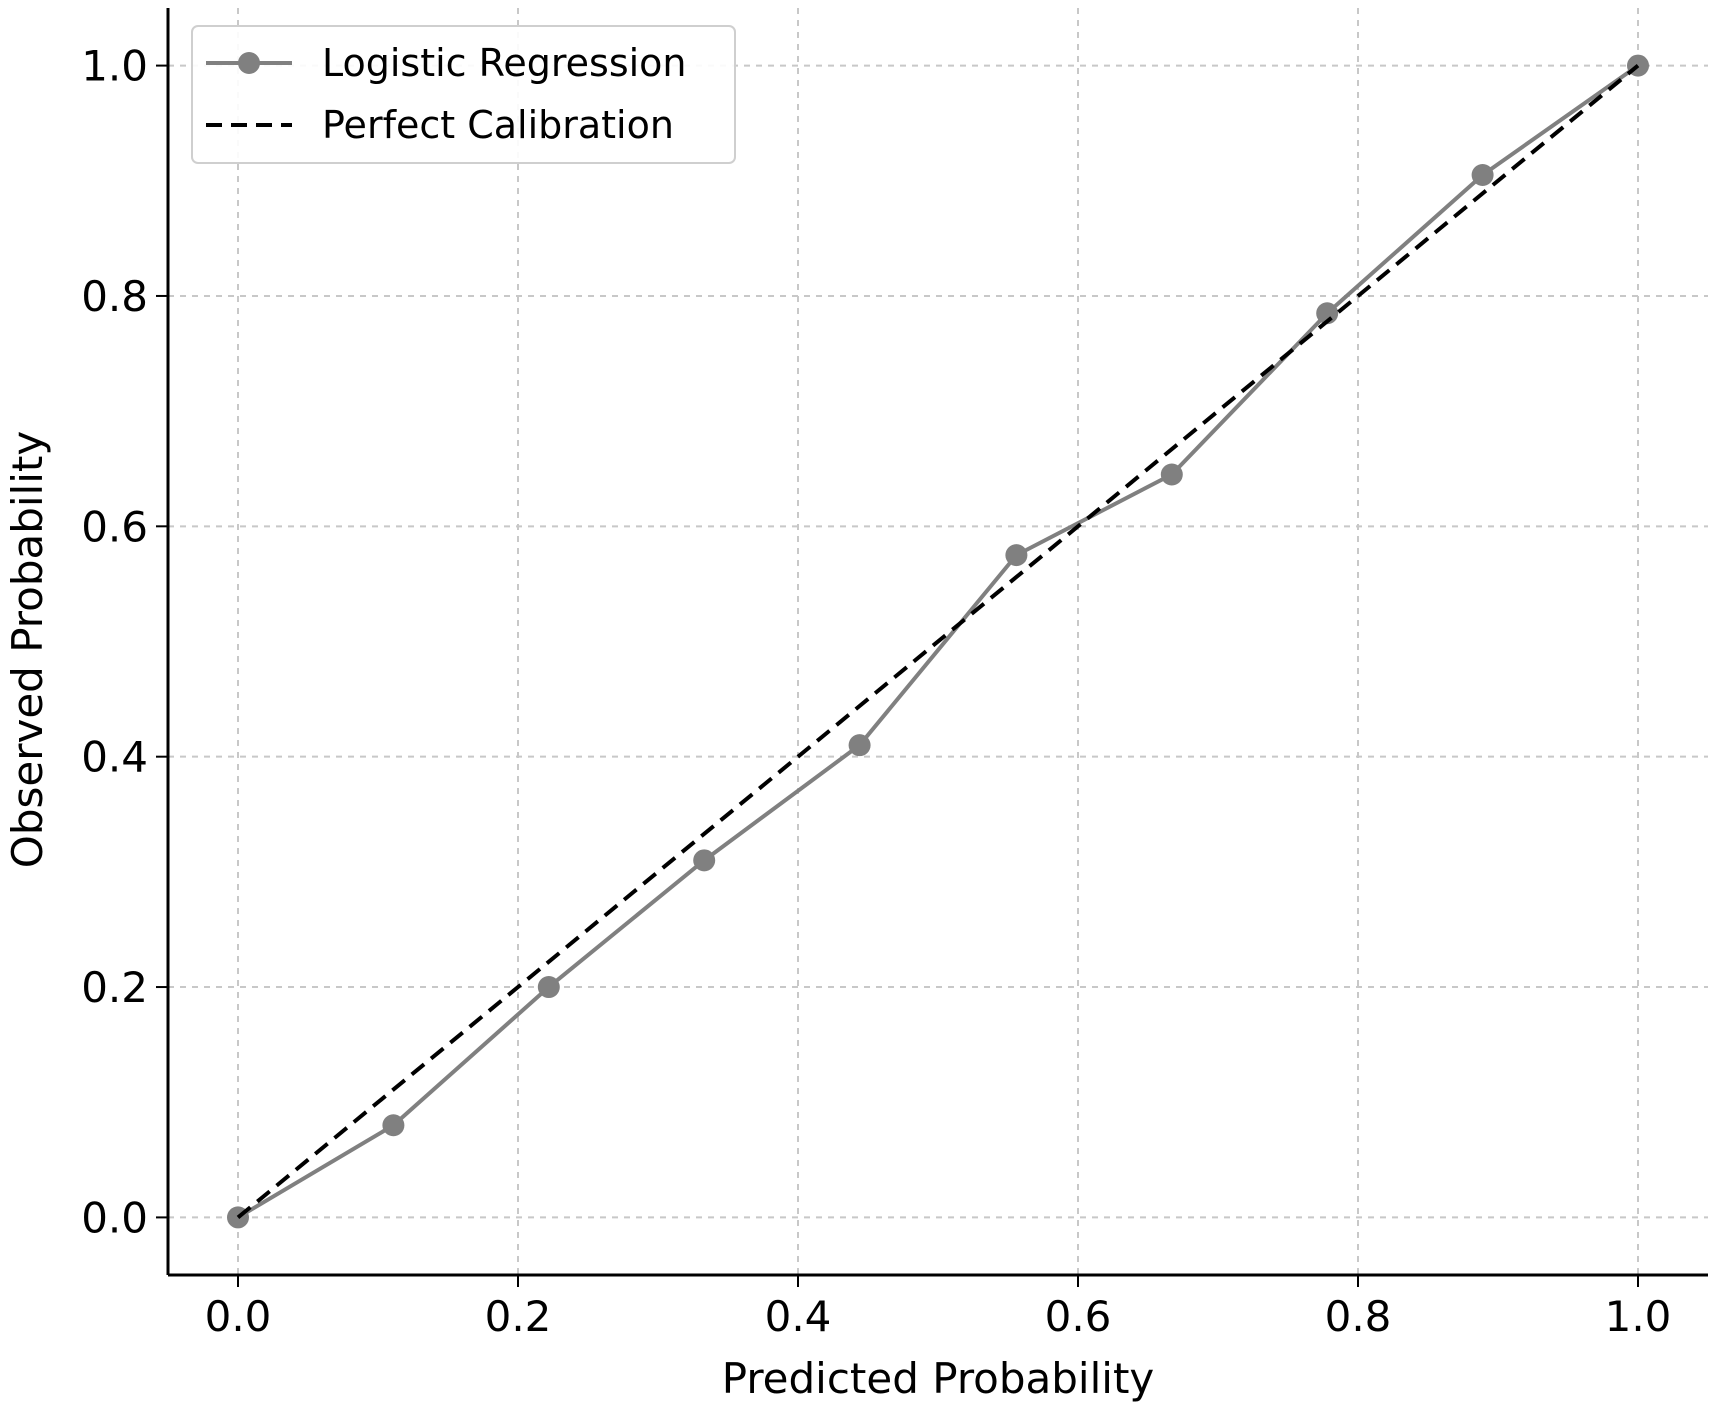 The height and width of the screenshot is (1408, 1714). Describe the element at coordinates (114, 1217) in the screenshot. I see `y-tick-label: 0.0` at that location.